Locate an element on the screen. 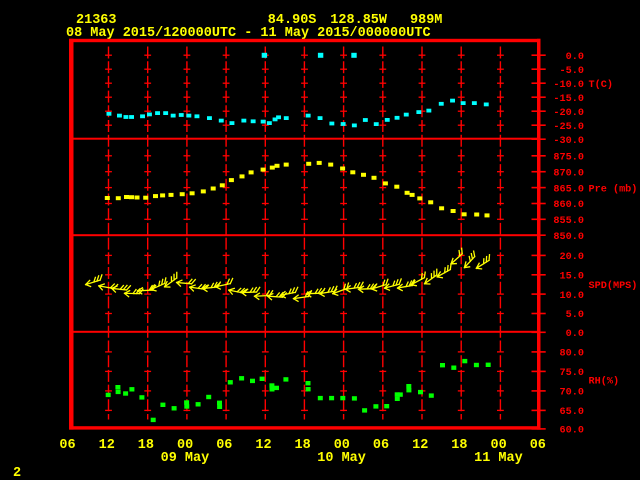 Image resolution: width=640 pixels, height=480 pixels. svg-text: 875.0 is located at coordinates (568, 158).